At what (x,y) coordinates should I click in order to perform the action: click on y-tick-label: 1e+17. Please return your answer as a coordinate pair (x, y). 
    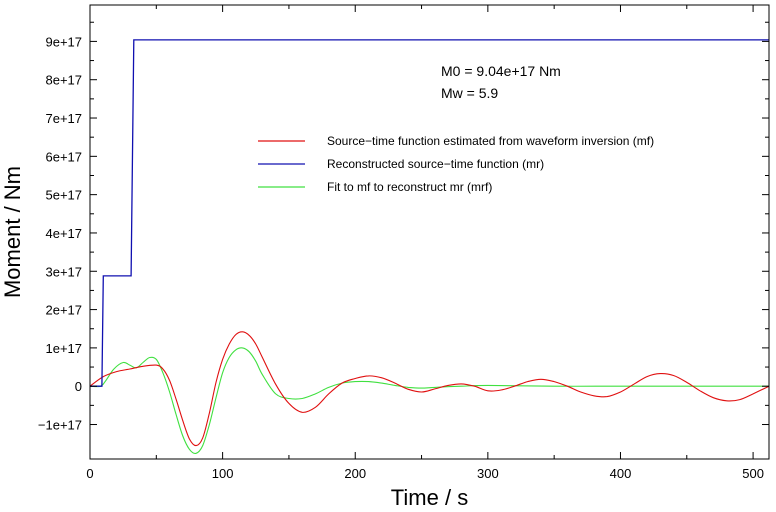
    Looking at the image, I should click on (63, 348).